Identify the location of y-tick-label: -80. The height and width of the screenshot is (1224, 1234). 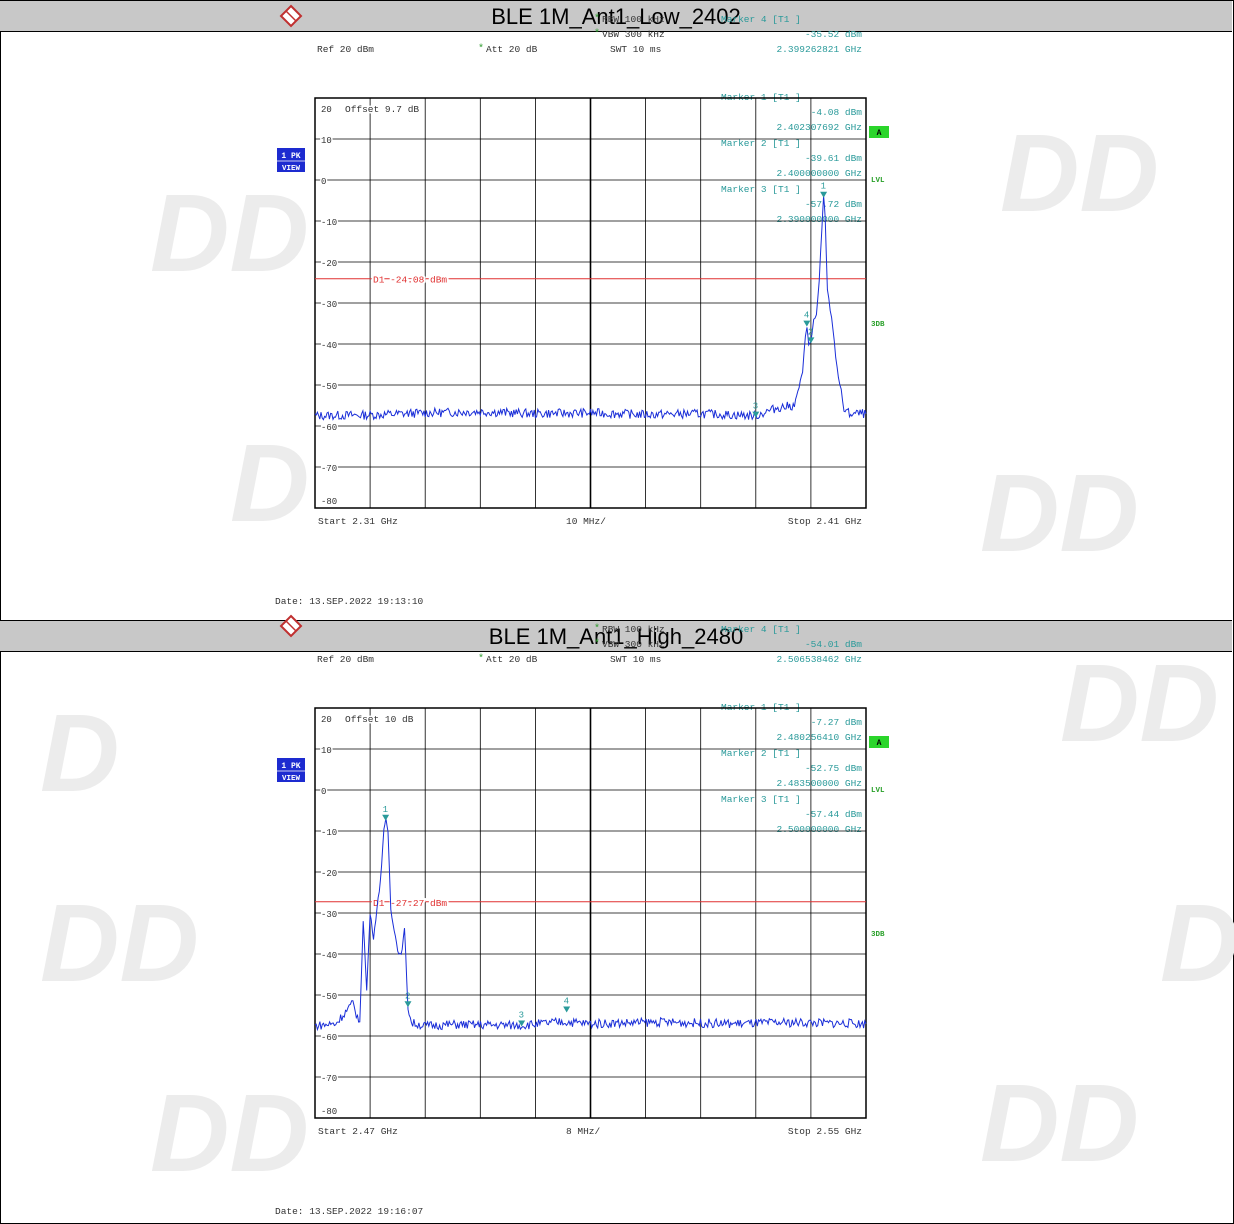
(329, 1112).